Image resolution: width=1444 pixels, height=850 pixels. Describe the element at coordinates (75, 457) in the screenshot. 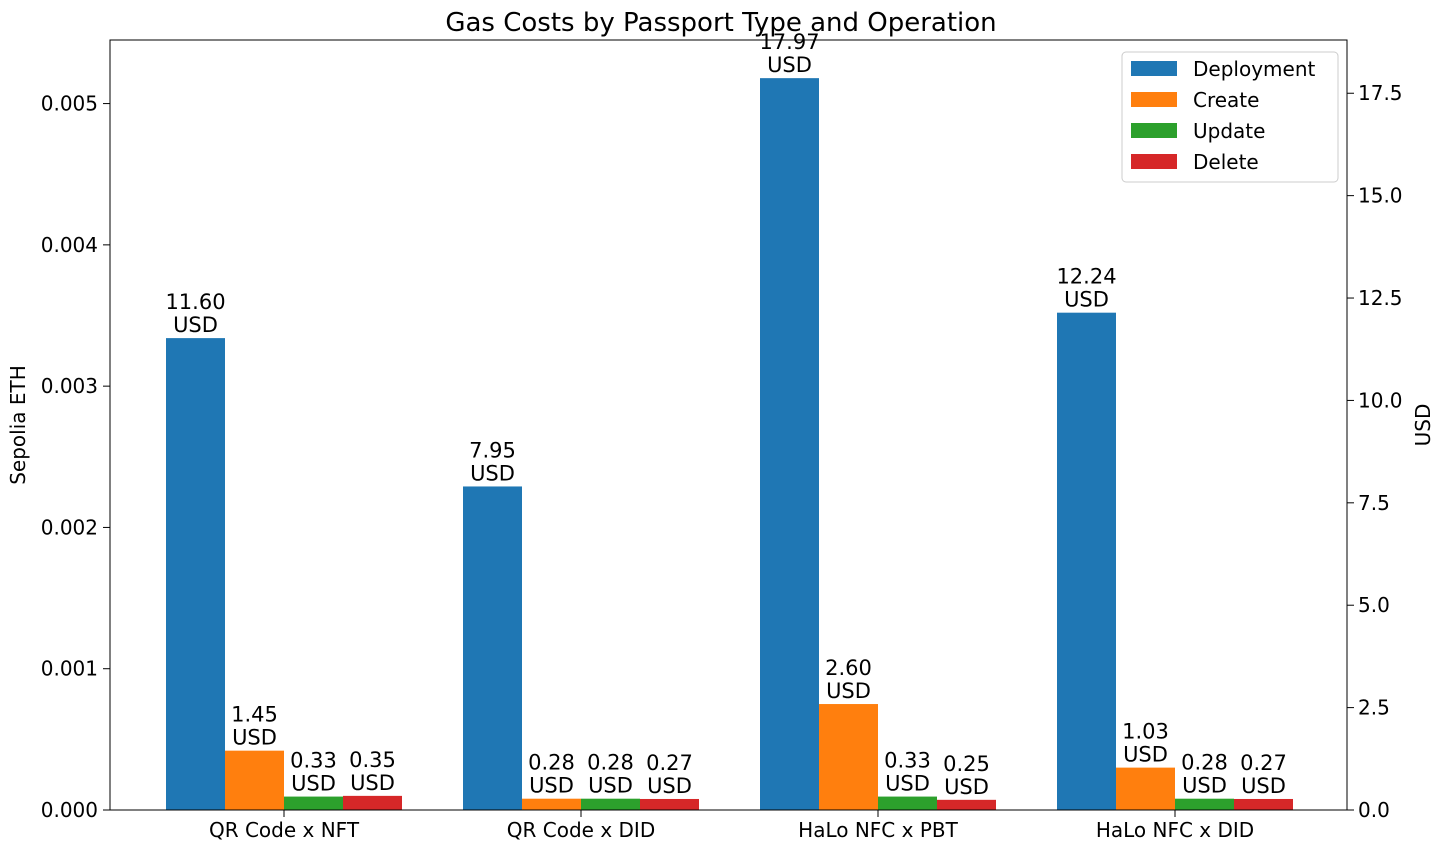

I see `y-axis-left: 0.000 0.001 0.002 0.003 0.004 0.005` at that location.